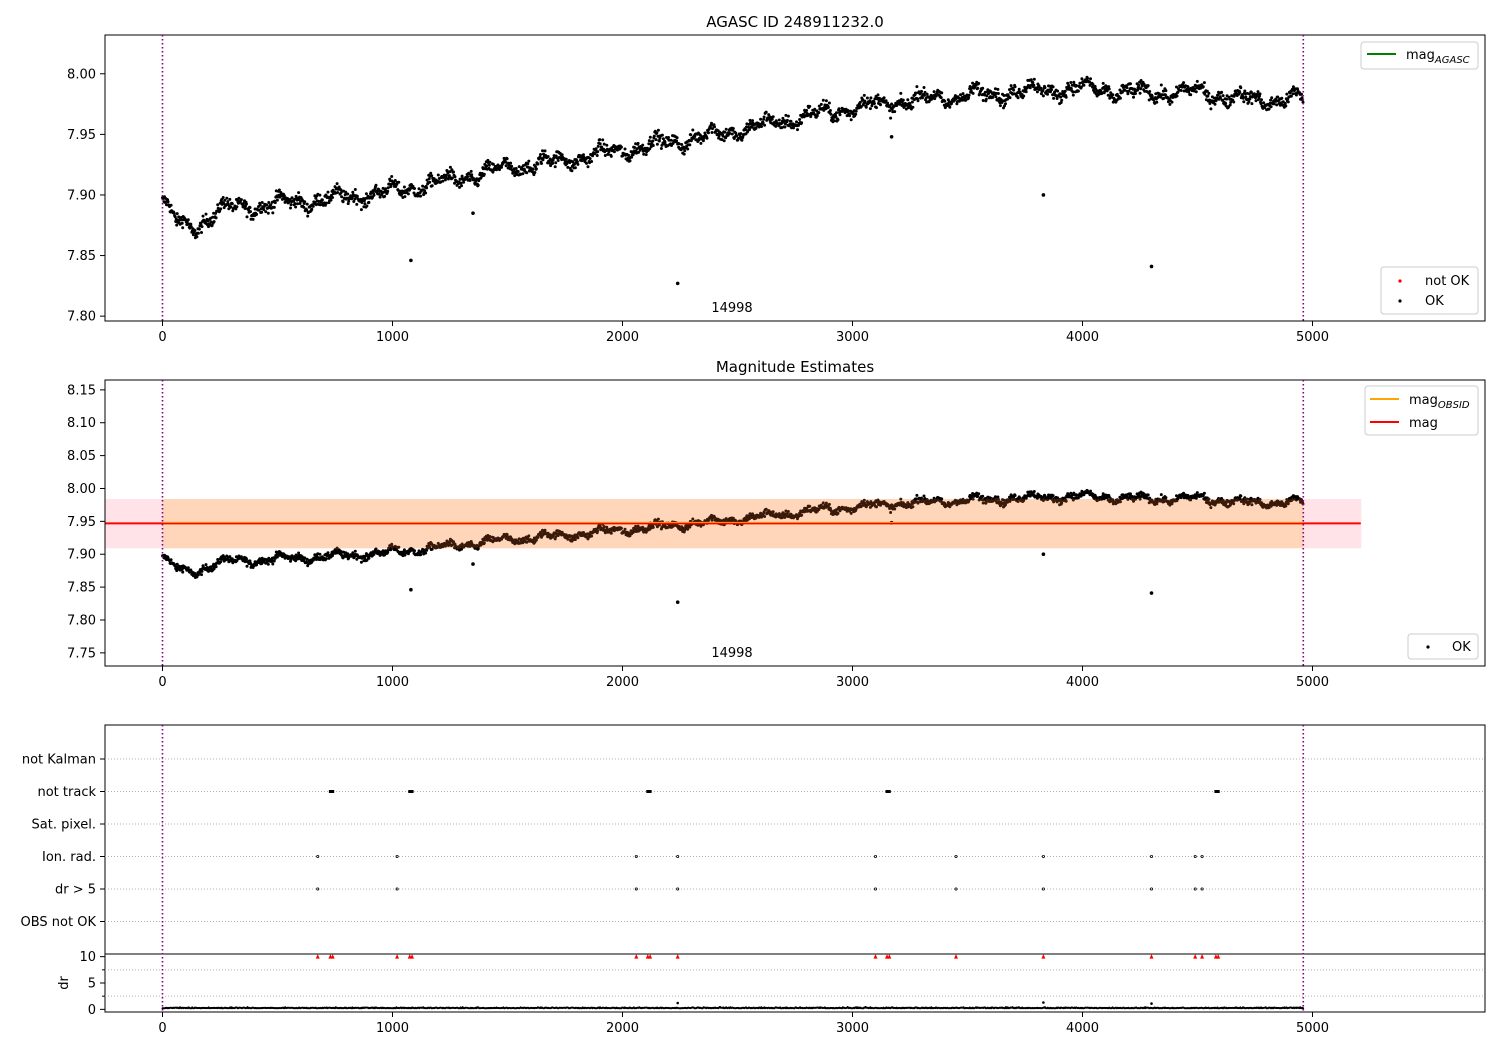 Image resolution: width=1500 pixels, height=1050 pixels. What do you see at coordinates (75, 890) in the screenshot?
I see `flag-row-label: dr > 5` at bounding box center [75, 890].